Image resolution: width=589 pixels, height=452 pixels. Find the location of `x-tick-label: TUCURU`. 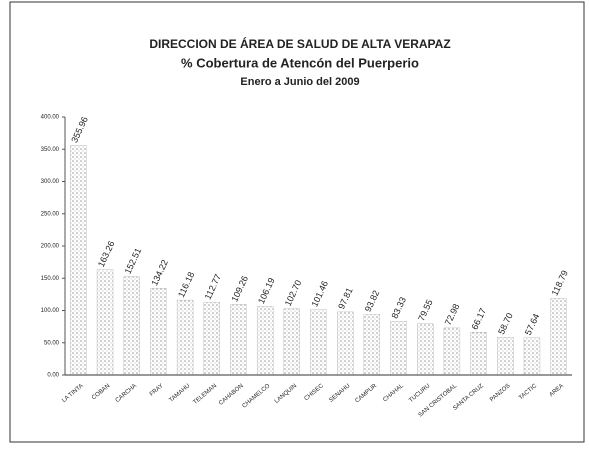

x-tick-label: TUCURU is located at coordinates (419, 393).